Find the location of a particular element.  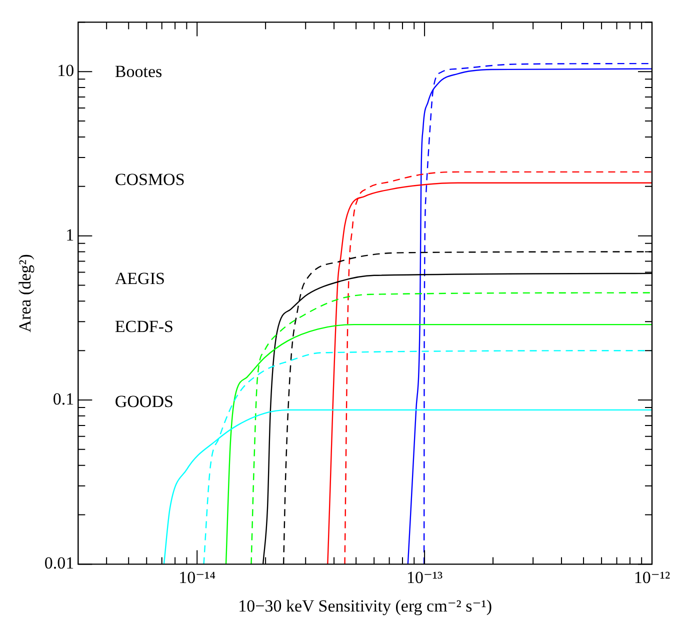

annotation: Bootes is located at coordinates (138, 72).